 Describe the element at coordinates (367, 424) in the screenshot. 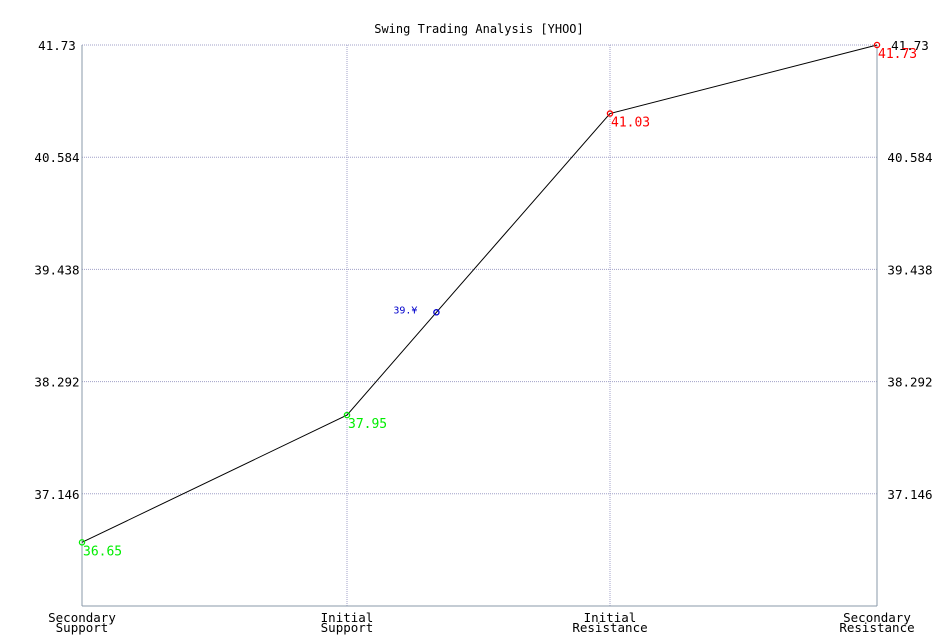

I see `data-label: 37.95` at that location.